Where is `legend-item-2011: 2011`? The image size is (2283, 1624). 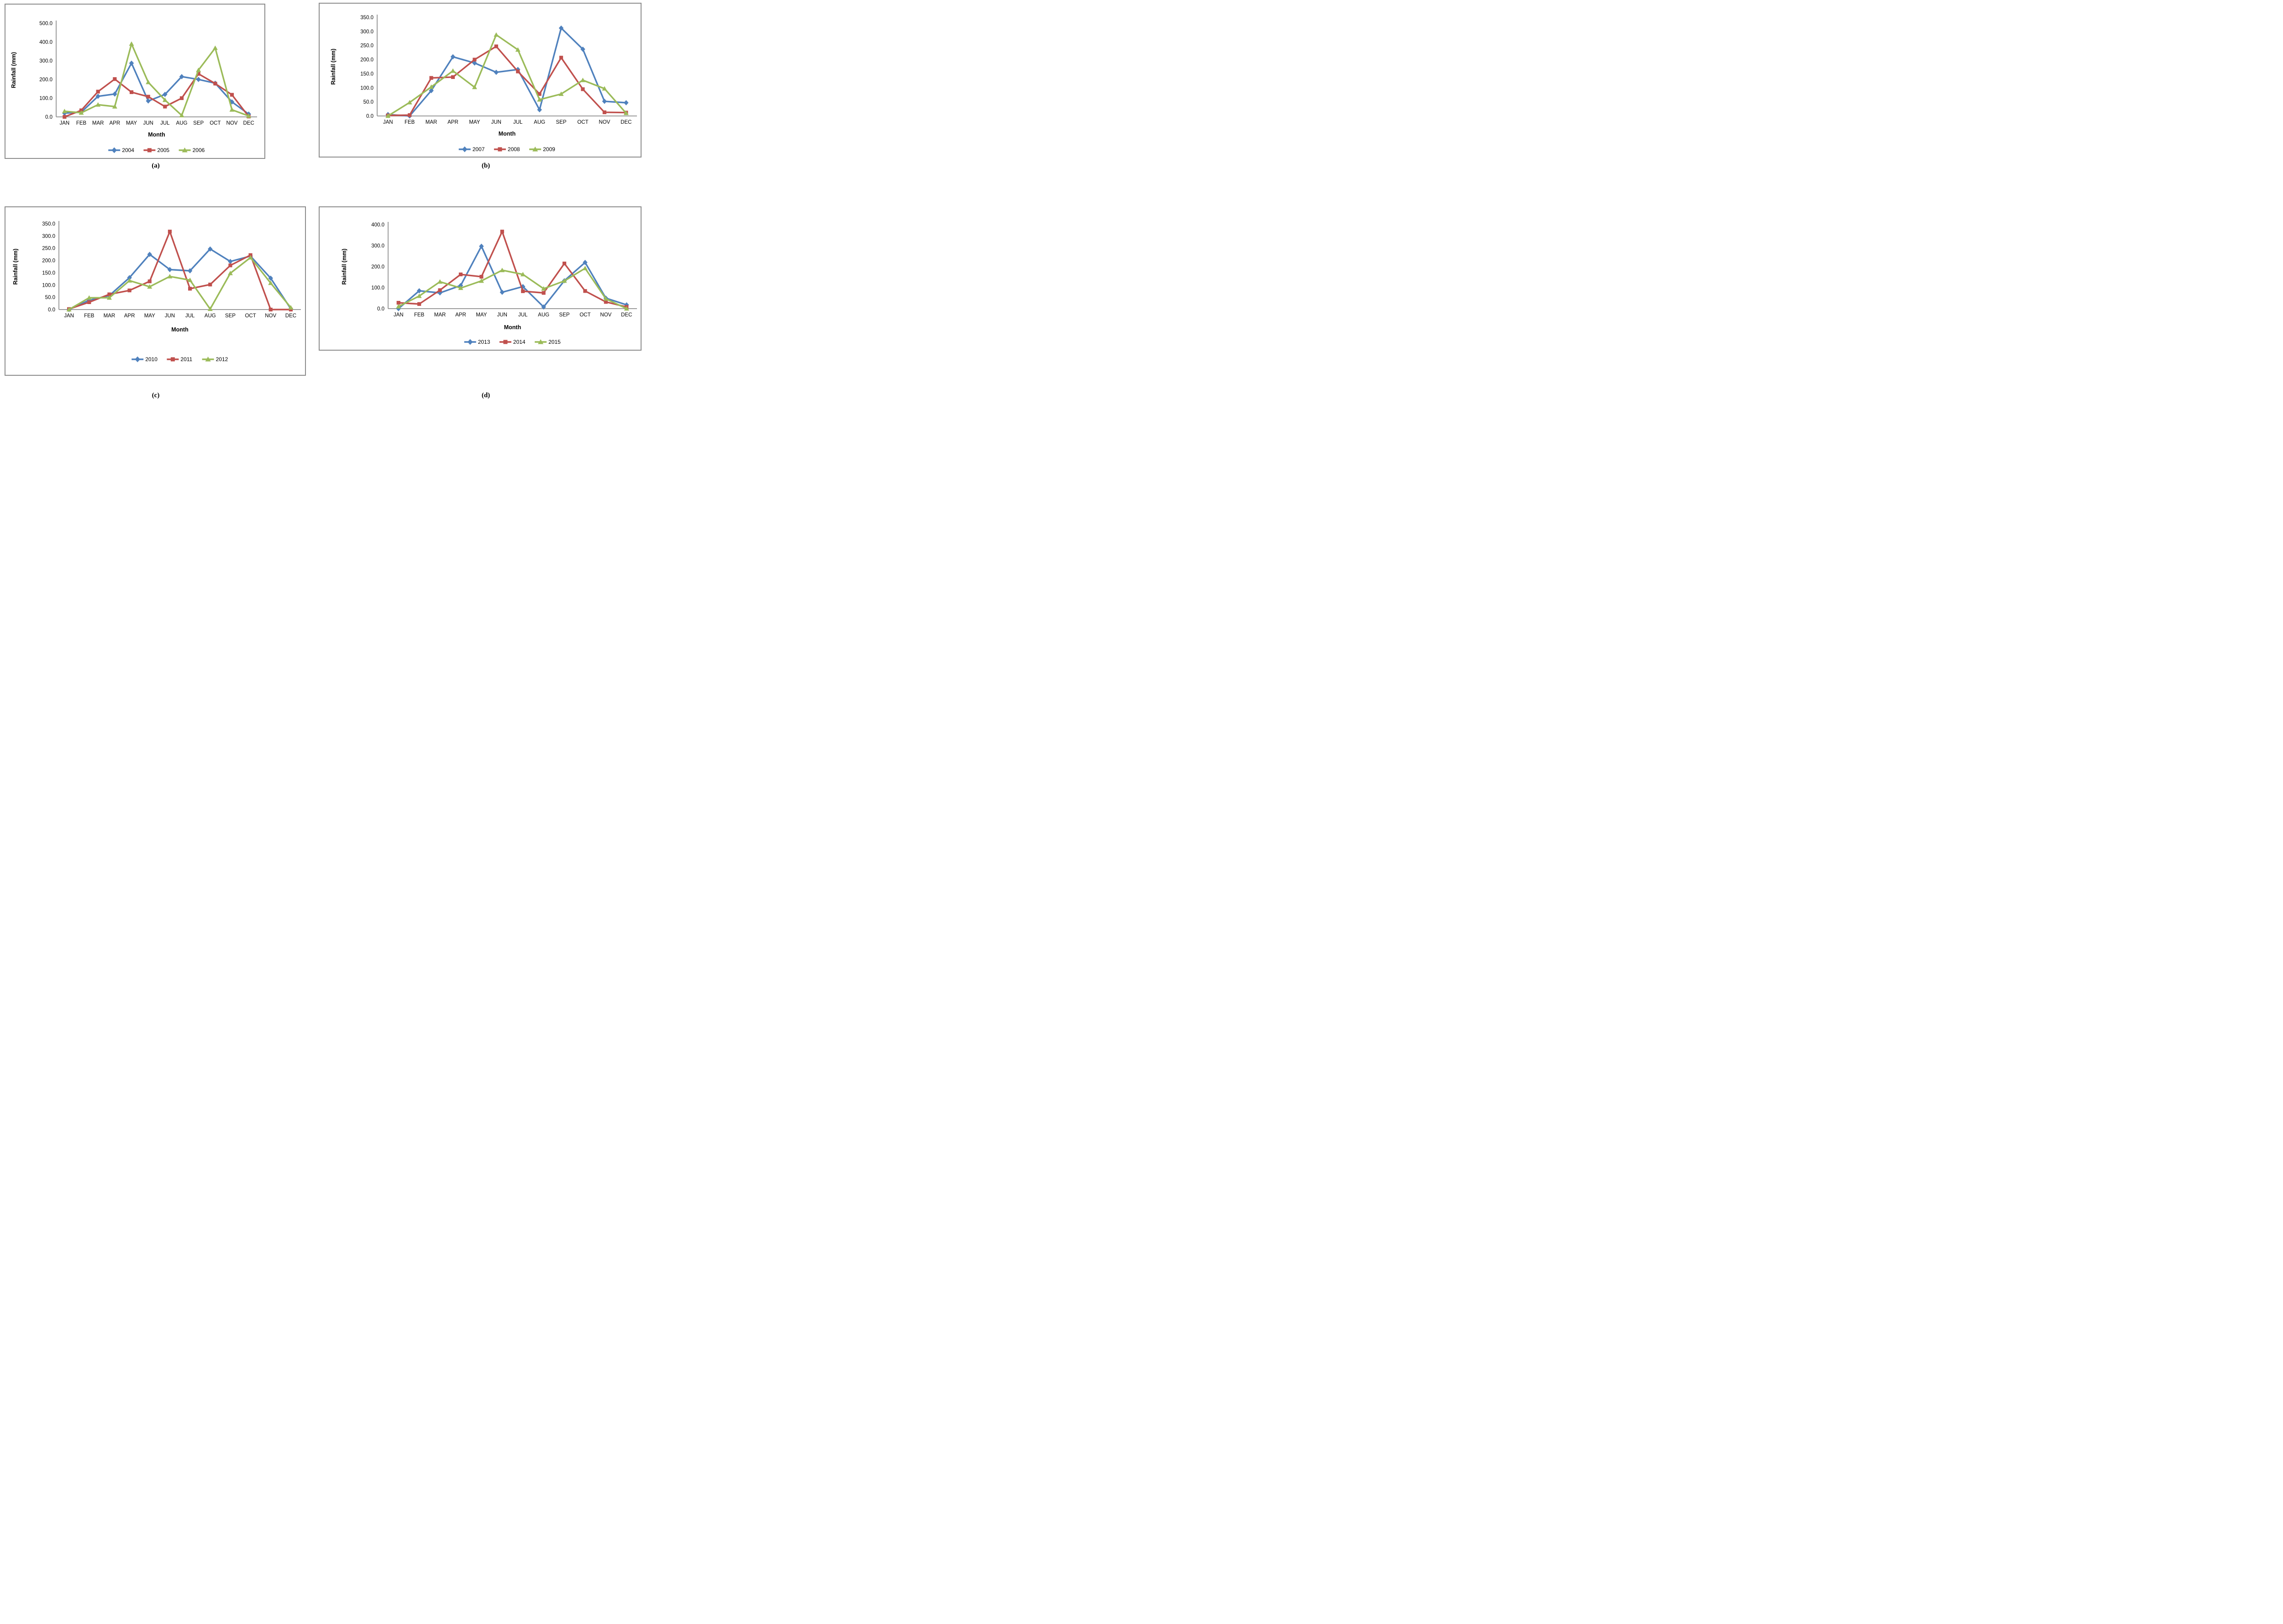 legend-item-2011: 2011 is located at coordinates (180, 359).